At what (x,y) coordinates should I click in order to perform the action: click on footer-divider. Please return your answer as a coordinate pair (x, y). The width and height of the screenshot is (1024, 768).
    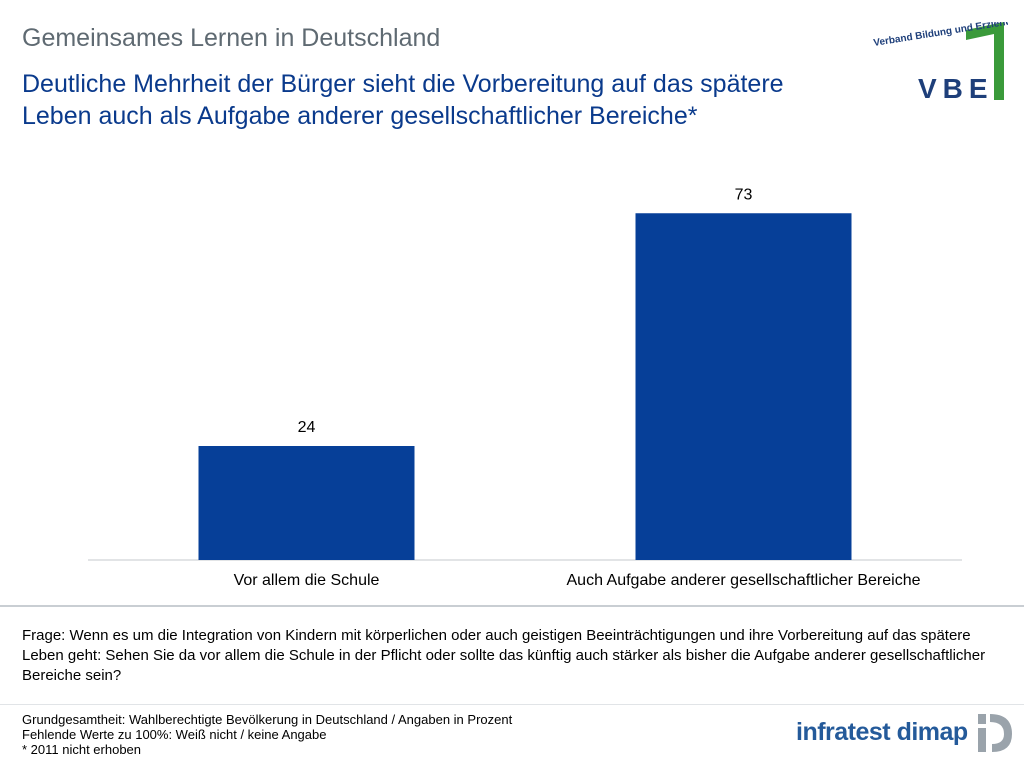
    Looking at the image, I should click on (512, 704).